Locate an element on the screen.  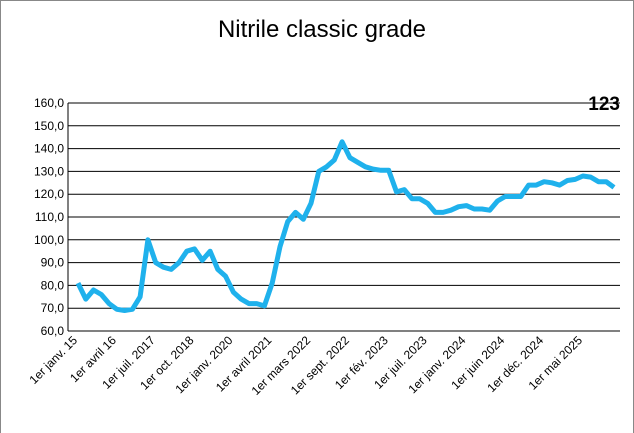
y-tick-label: 60,0 is located at coordinates (53, 331).